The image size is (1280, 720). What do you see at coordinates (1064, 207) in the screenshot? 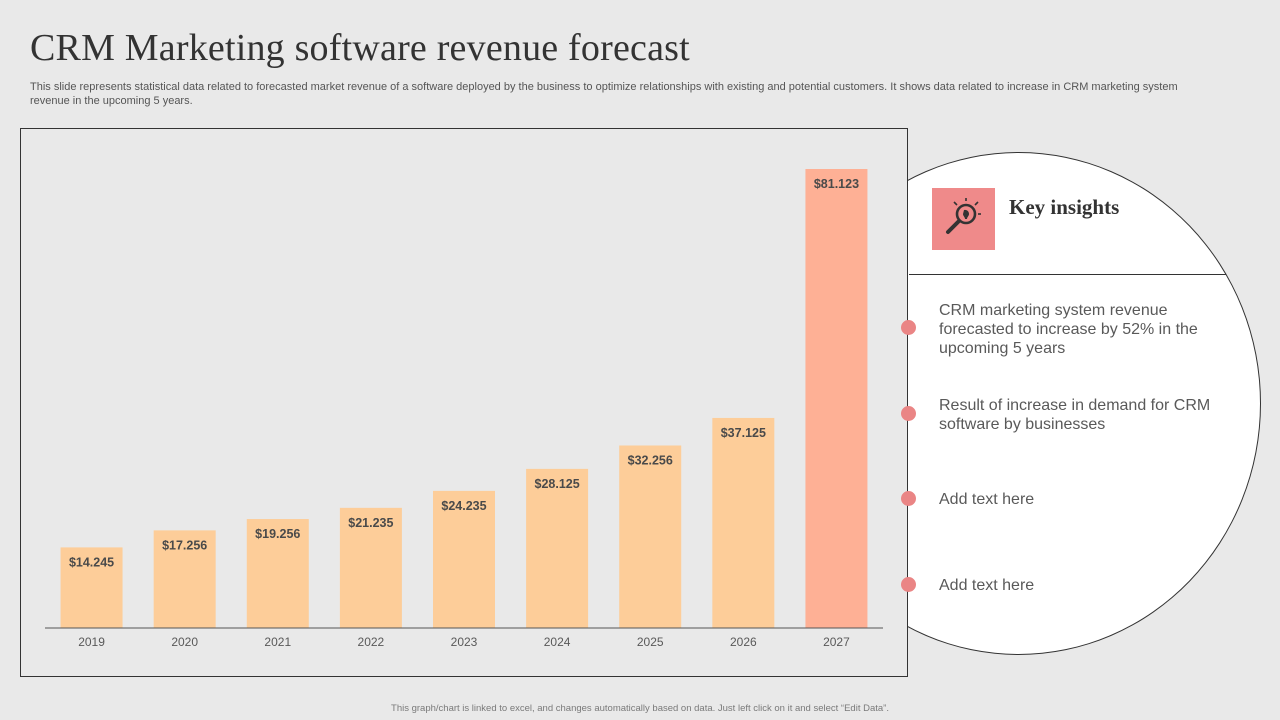
I see `key-insights-title: Key insights` at bounding box center [1064, 207].